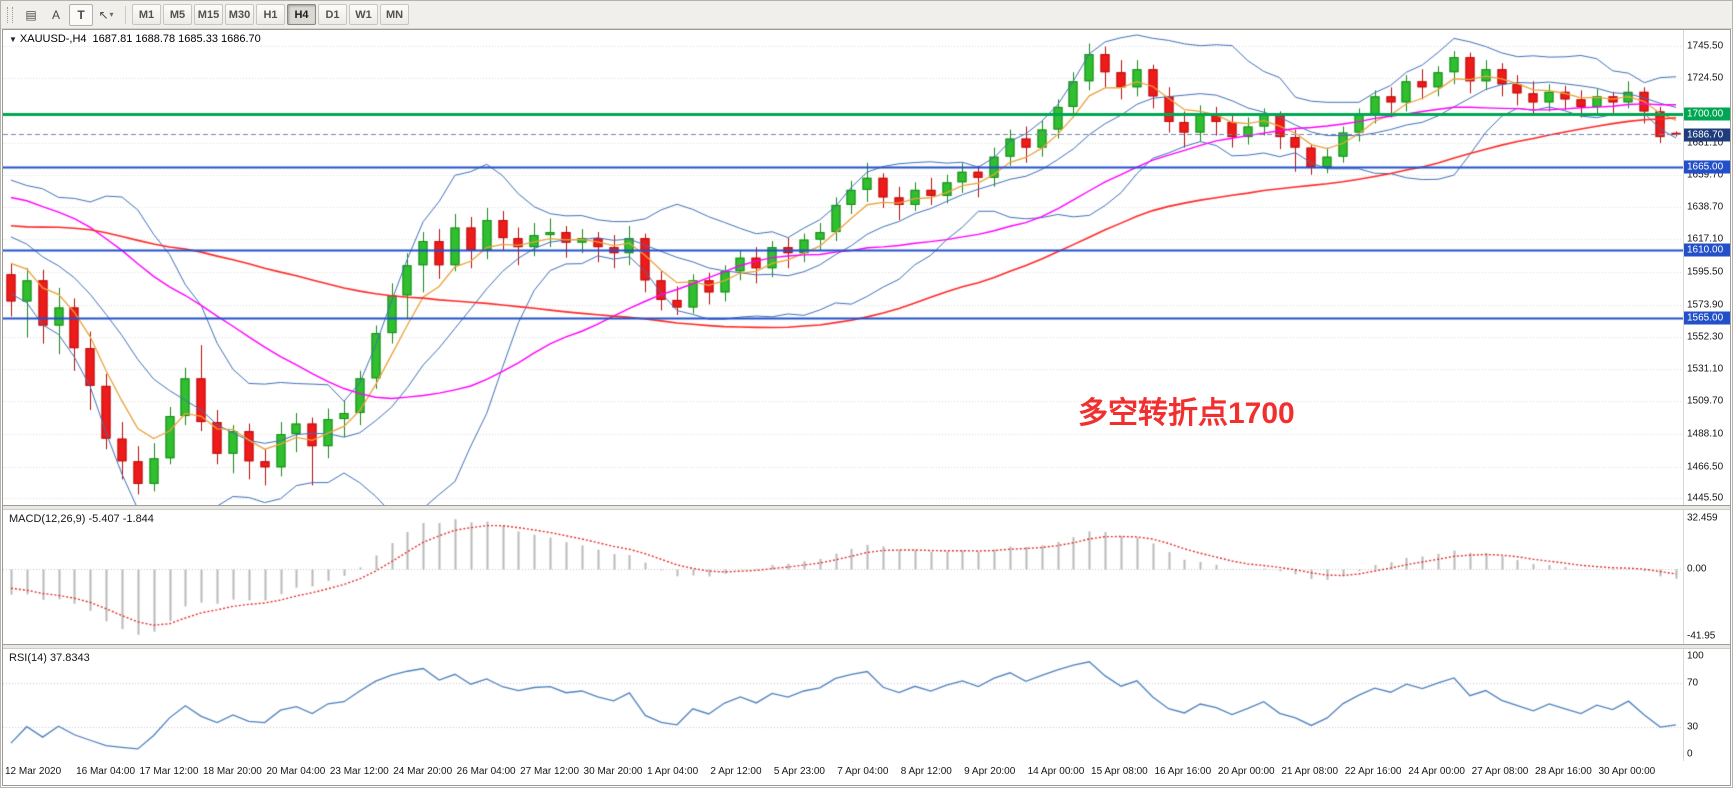 This screenshot has height=788, width=1733. I want to click on cursor-icon: ↖, so click(103, 14).